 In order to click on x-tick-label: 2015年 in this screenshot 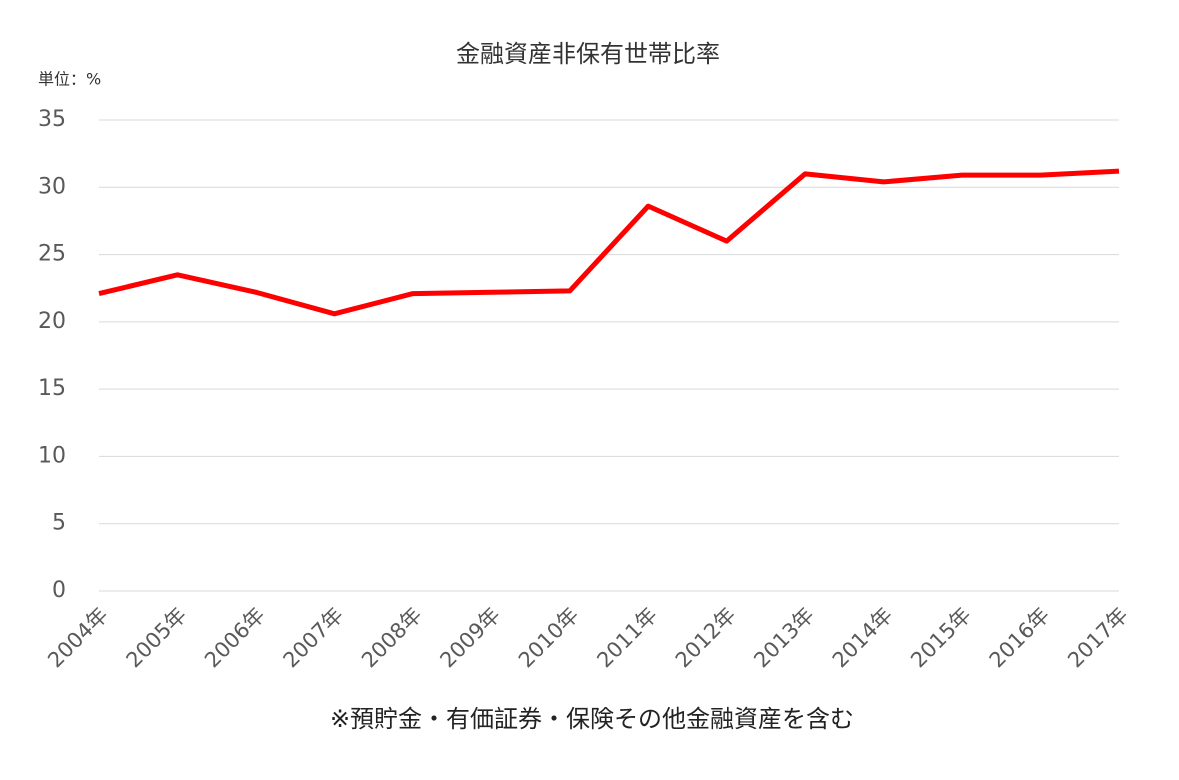, I will do `click(941, 638)`.